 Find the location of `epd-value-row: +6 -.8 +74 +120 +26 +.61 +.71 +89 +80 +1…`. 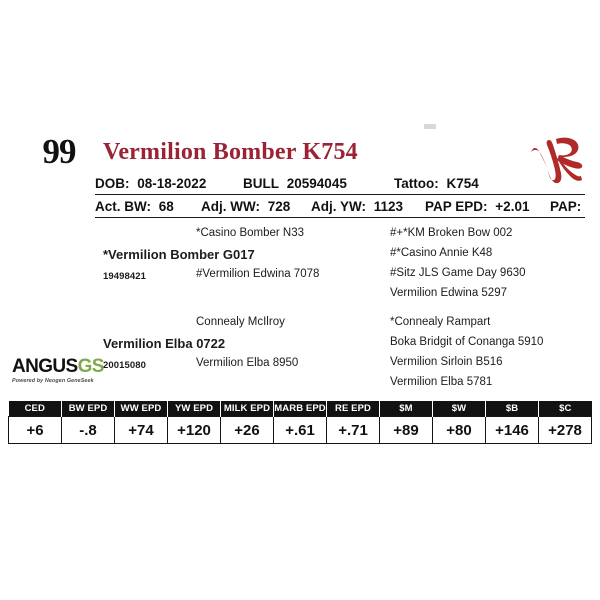

epd-value-row: +6 -.8 +74 +120 +26 +.61 +.71 +89 +80 +1… is located at coordinates (300, 430).